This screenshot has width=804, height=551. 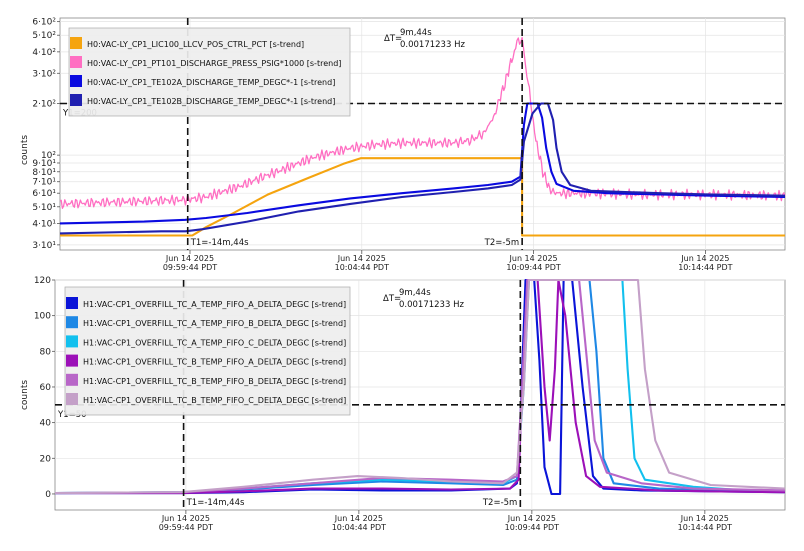 What do you see at coordinates (48, 495) in the screenshot?
I see `y-tick-label: 0` at bounding box center [48, 495].